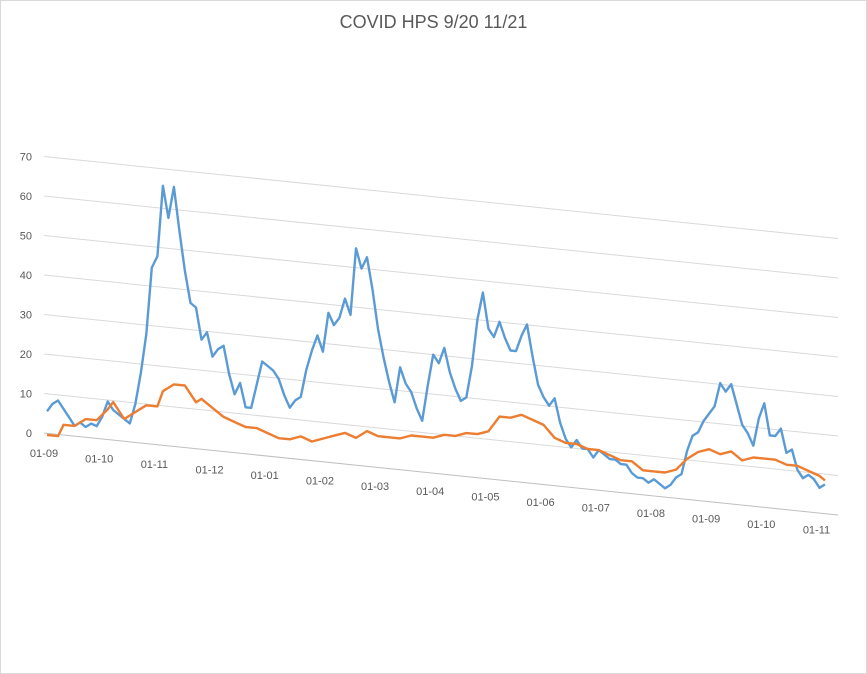  Describe the element at coordinates (26, 355) in the screenshot. I see `y-tick-label: 20` at that location.